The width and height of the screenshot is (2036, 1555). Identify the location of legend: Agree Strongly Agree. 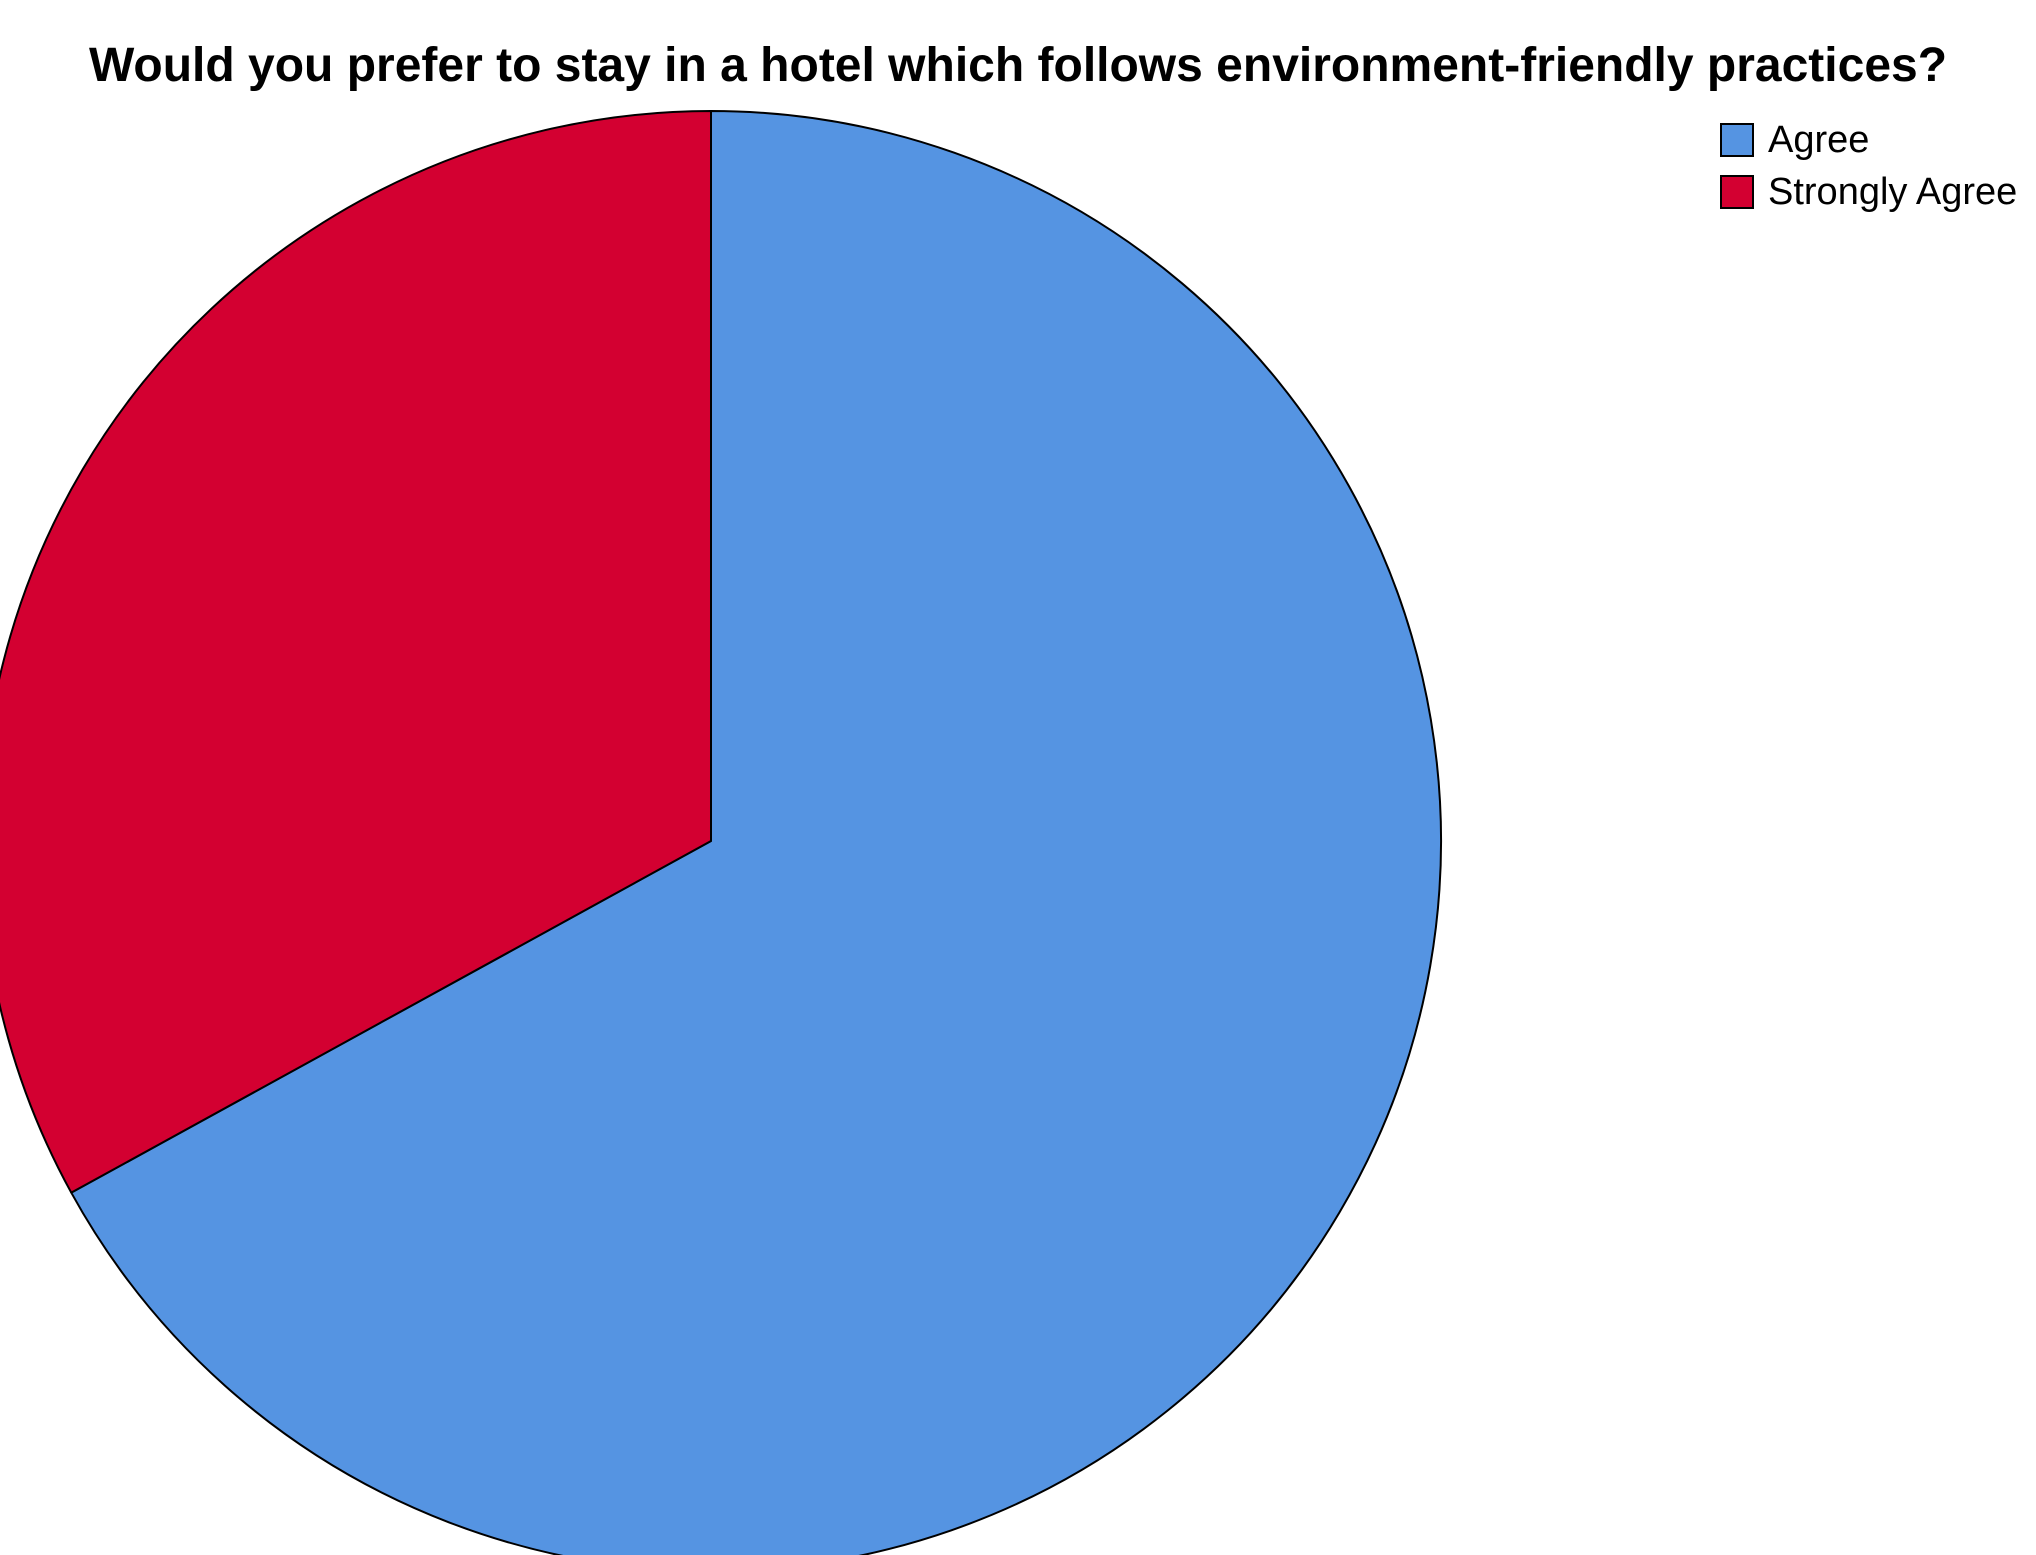
(1868, 166).